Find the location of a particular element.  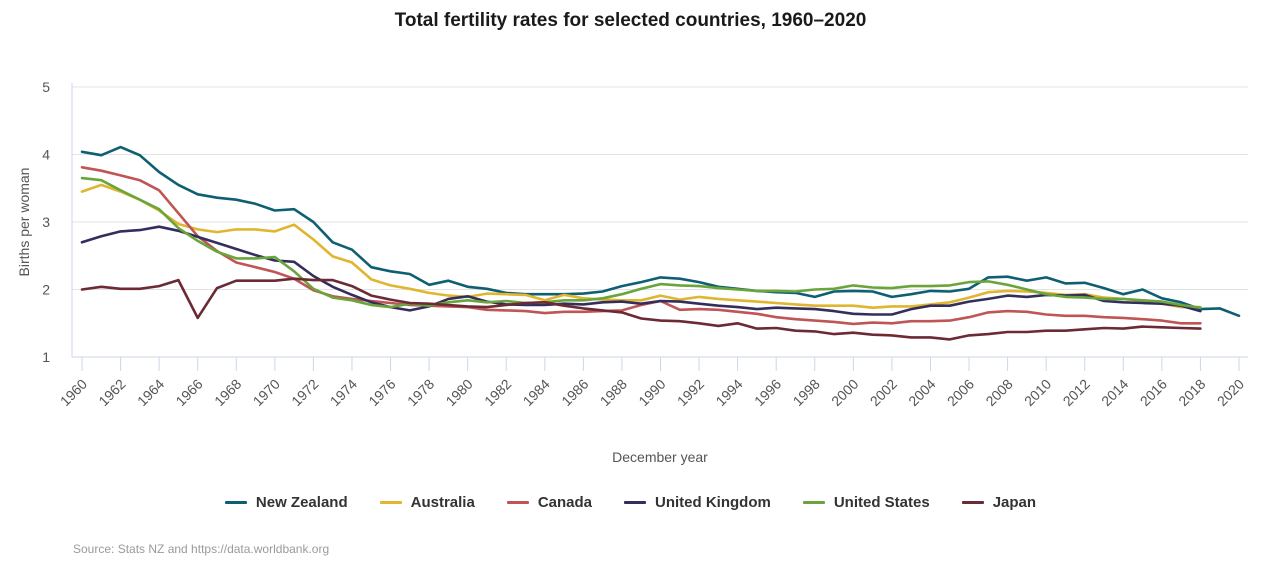

x-tick-label: 1998 is located at coordinates (806, 392).